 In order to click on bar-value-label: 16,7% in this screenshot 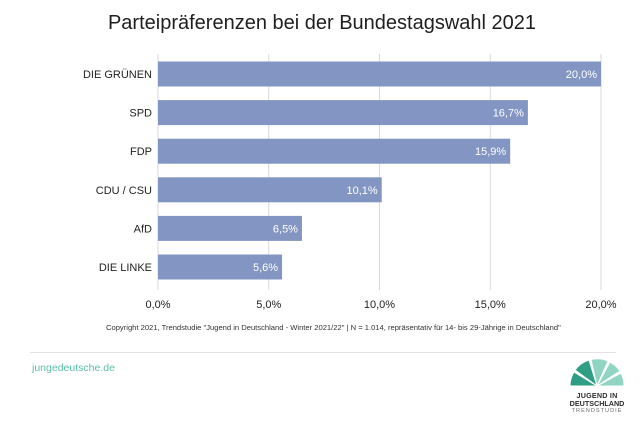, I will do `click(508, 114)`.